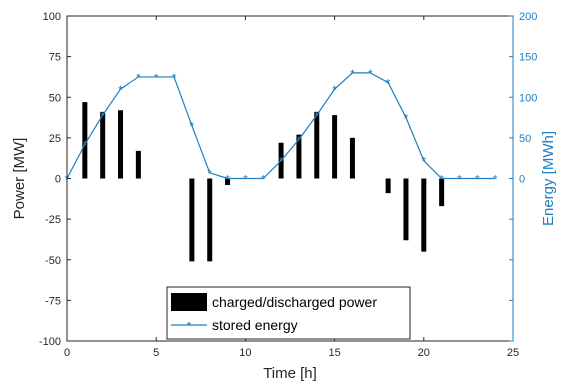 Image resolution: width=566 pixels, height=385 pixels. Describe the element at coordinates (55, 139) in the screenshot. I see `y-left-tick-label: 25` at that location.